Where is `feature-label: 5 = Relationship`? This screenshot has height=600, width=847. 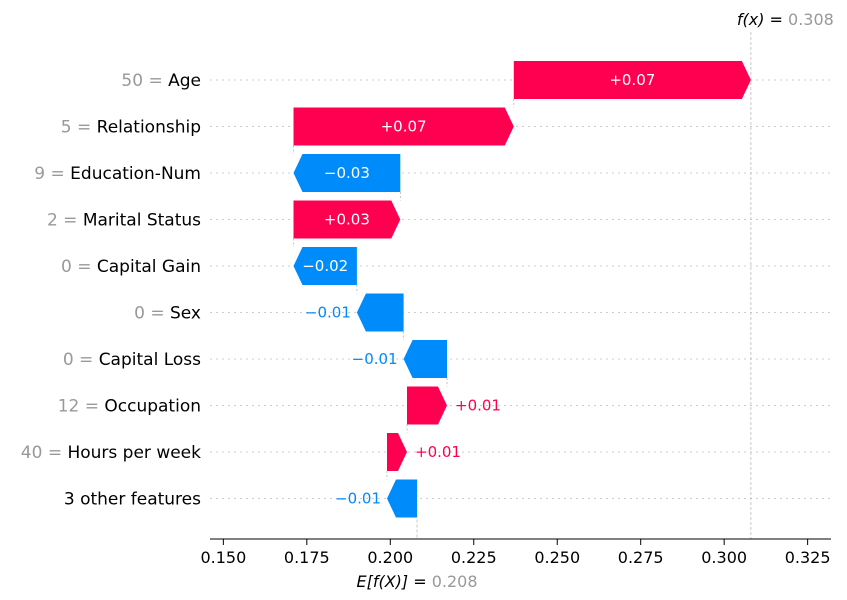 feature-label: 5 = Relationship is located at coordinates (131, 128).